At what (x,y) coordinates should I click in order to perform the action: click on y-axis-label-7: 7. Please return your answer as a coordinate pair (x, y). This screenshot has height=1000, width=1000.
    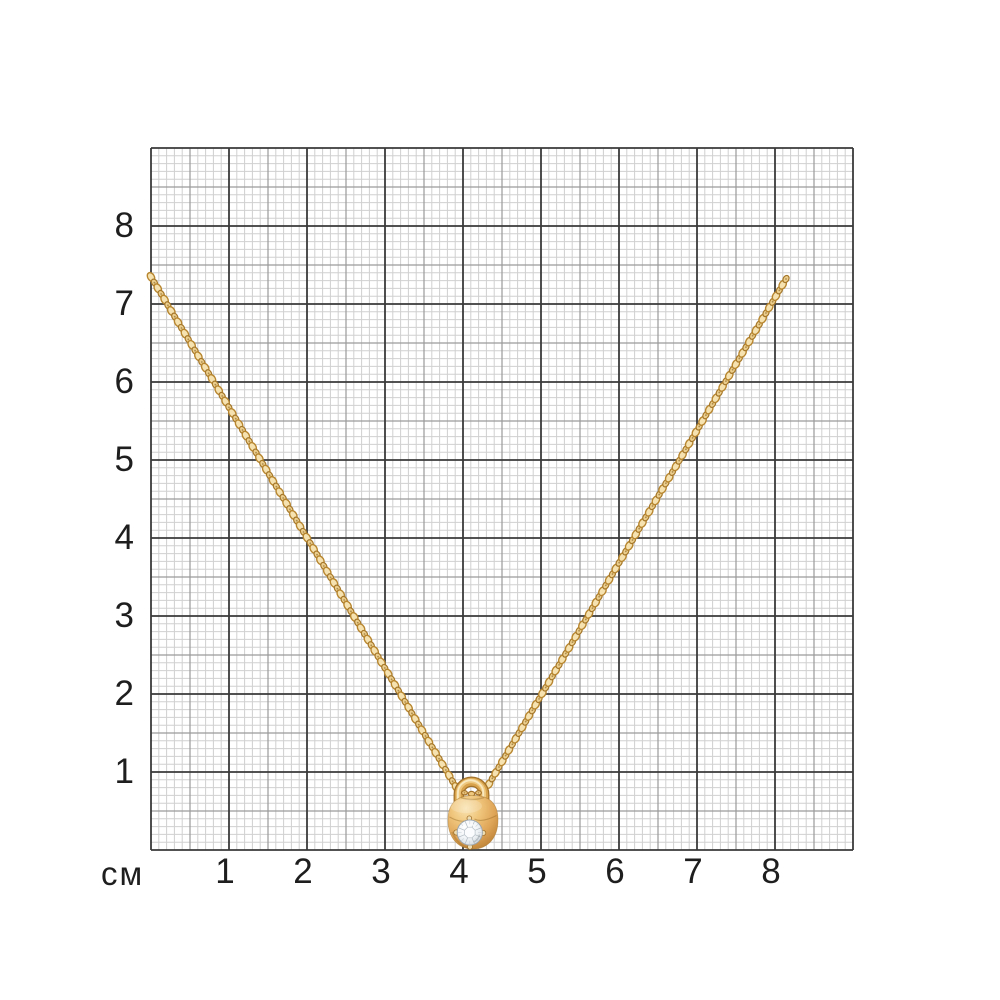
    Looking at the image, I should click on (124, 303).